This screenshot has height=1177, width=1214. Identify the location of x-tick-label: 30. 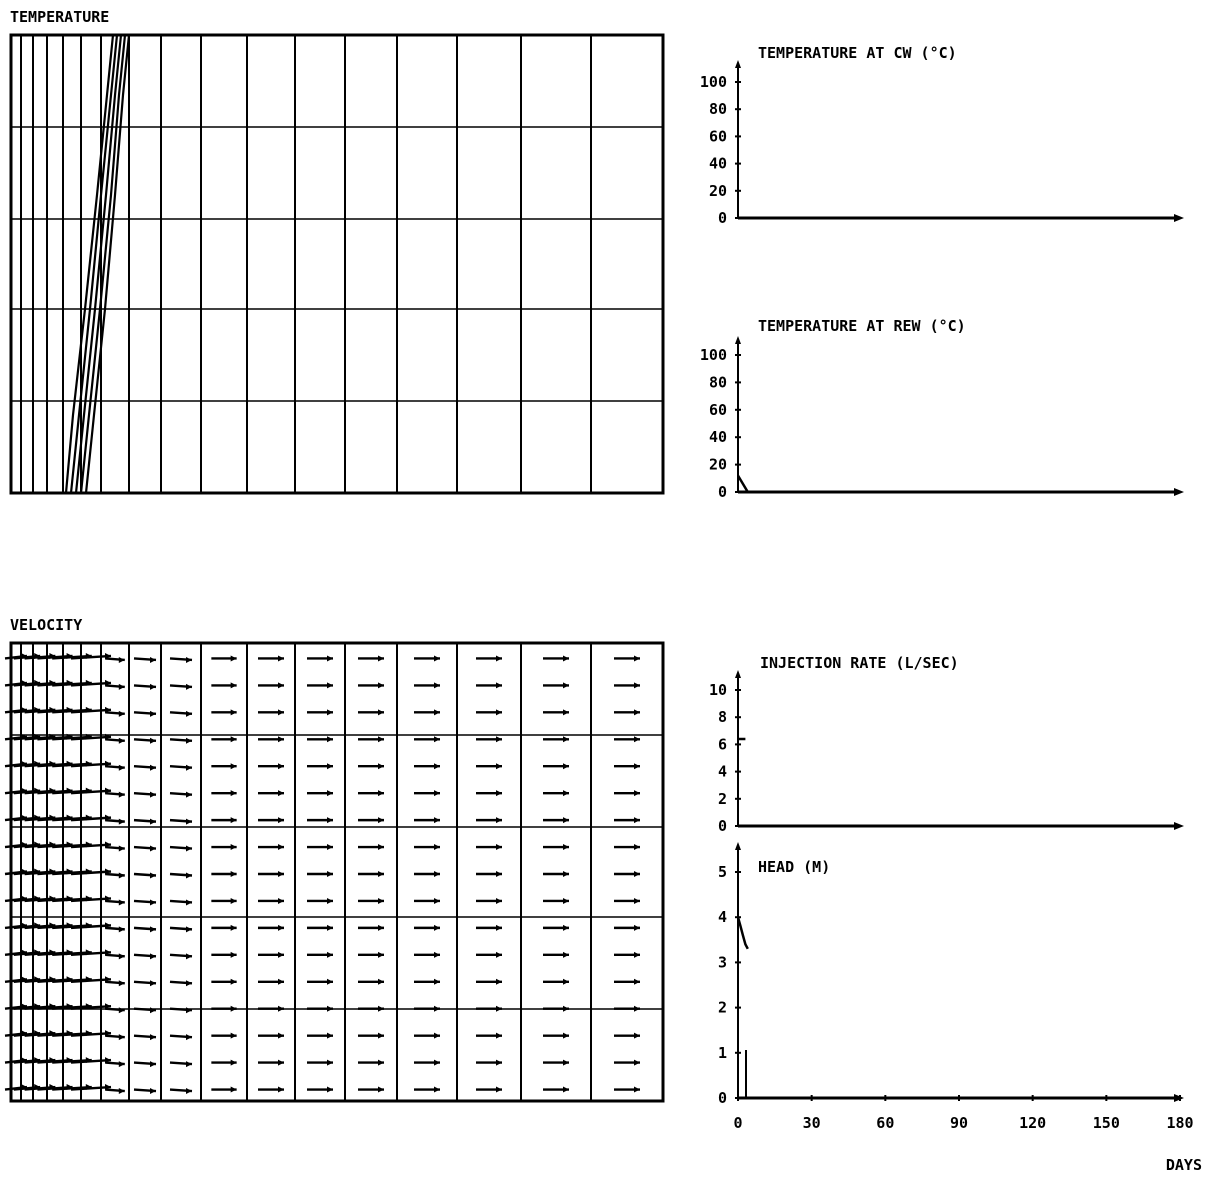
(812, 1123).